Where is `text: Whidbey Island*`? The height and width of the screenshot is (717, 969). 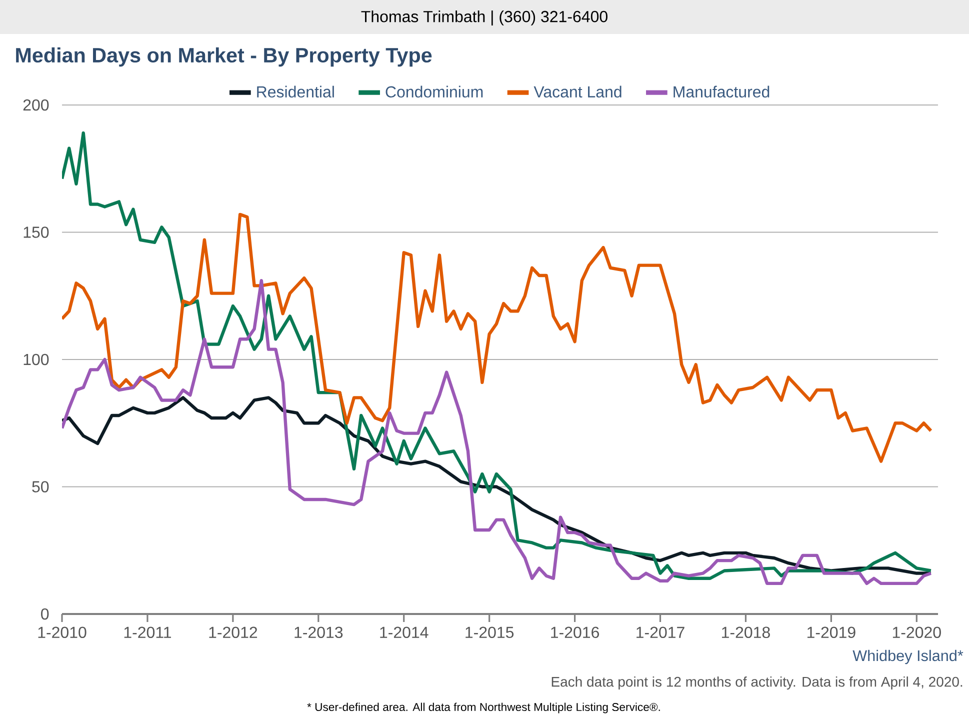
text: Whidbey Island* is located at coordinates (908, 657).